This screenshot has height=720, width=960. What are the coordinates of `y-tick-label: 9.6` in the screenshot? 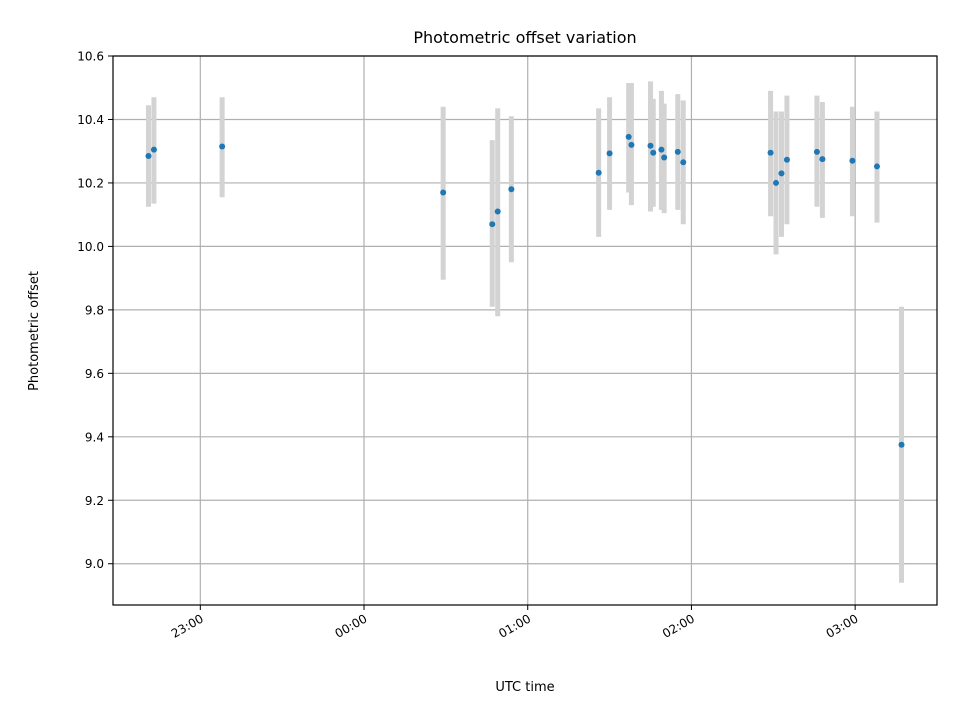 It's located at (94, 374).